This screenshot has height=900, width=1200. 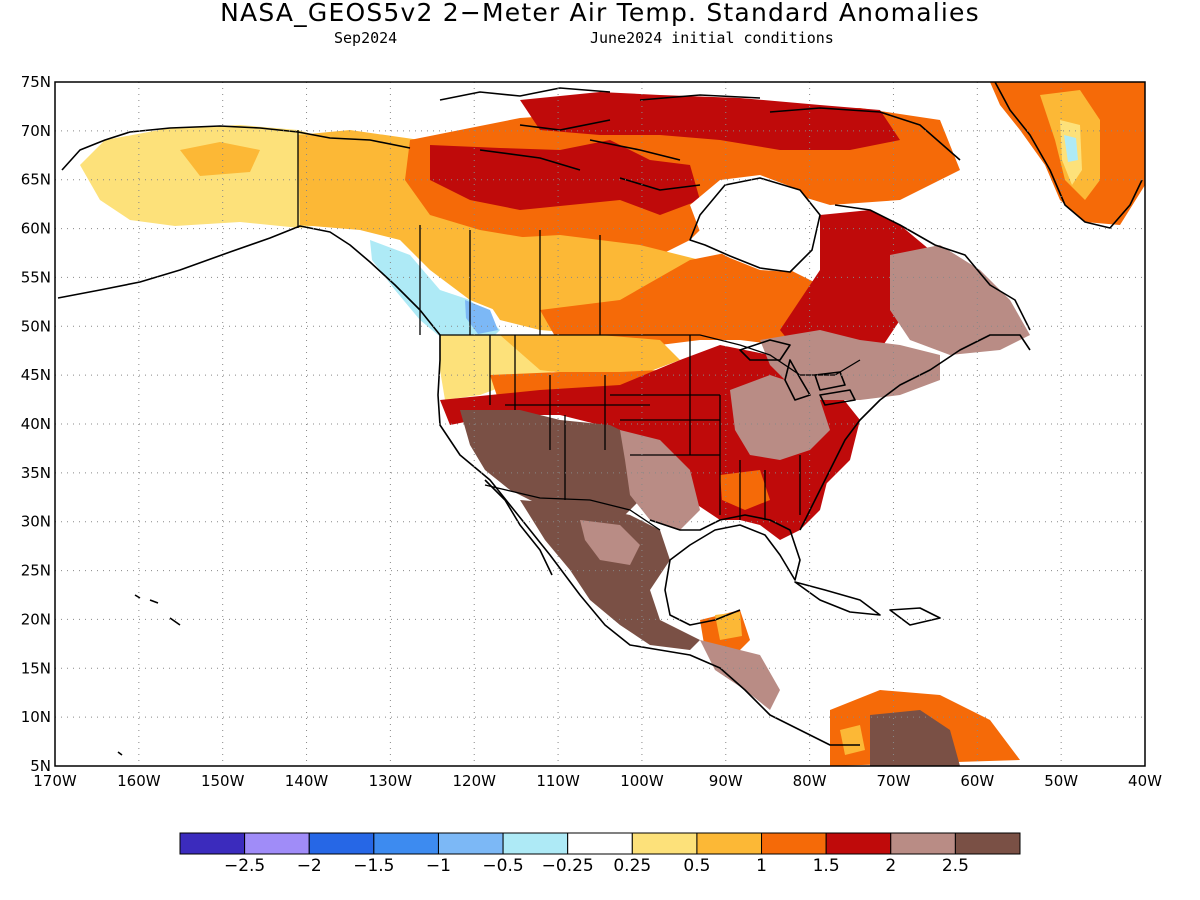 What do you see at coordinates (36, 522) in the screenshot?
I see `lat-tick-label: 30N` at bounding box center [36, 522].